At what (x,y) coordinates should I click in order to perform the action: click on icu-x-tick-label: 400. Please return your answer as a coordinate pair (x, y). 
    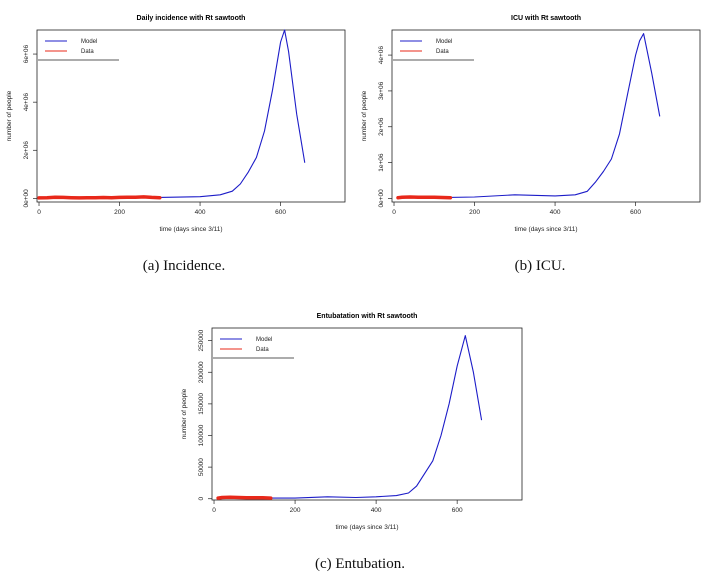
    Looking at the image, I should click on (555, 212).